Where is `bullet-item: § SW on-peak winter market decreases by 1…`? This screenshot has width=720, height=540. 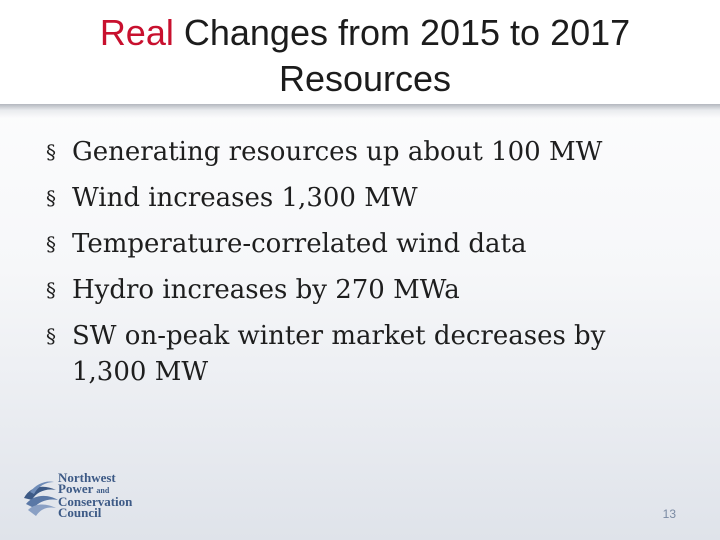 bullet-item: § SW on-peak winter market decreases by 1… is located at coordinates (356, 354).